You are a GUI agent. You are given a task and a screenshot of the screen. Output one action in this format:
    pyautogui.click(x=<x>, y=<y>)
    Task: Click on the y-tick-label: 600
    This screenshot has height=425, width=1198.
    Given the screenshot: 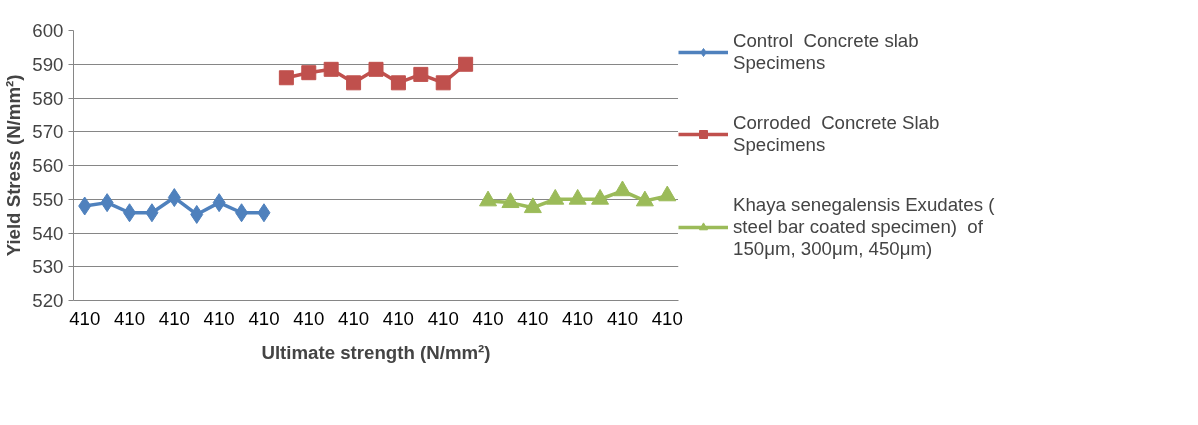 What is the action you would take?
    pyautogui.click(x=48, y=30)
    